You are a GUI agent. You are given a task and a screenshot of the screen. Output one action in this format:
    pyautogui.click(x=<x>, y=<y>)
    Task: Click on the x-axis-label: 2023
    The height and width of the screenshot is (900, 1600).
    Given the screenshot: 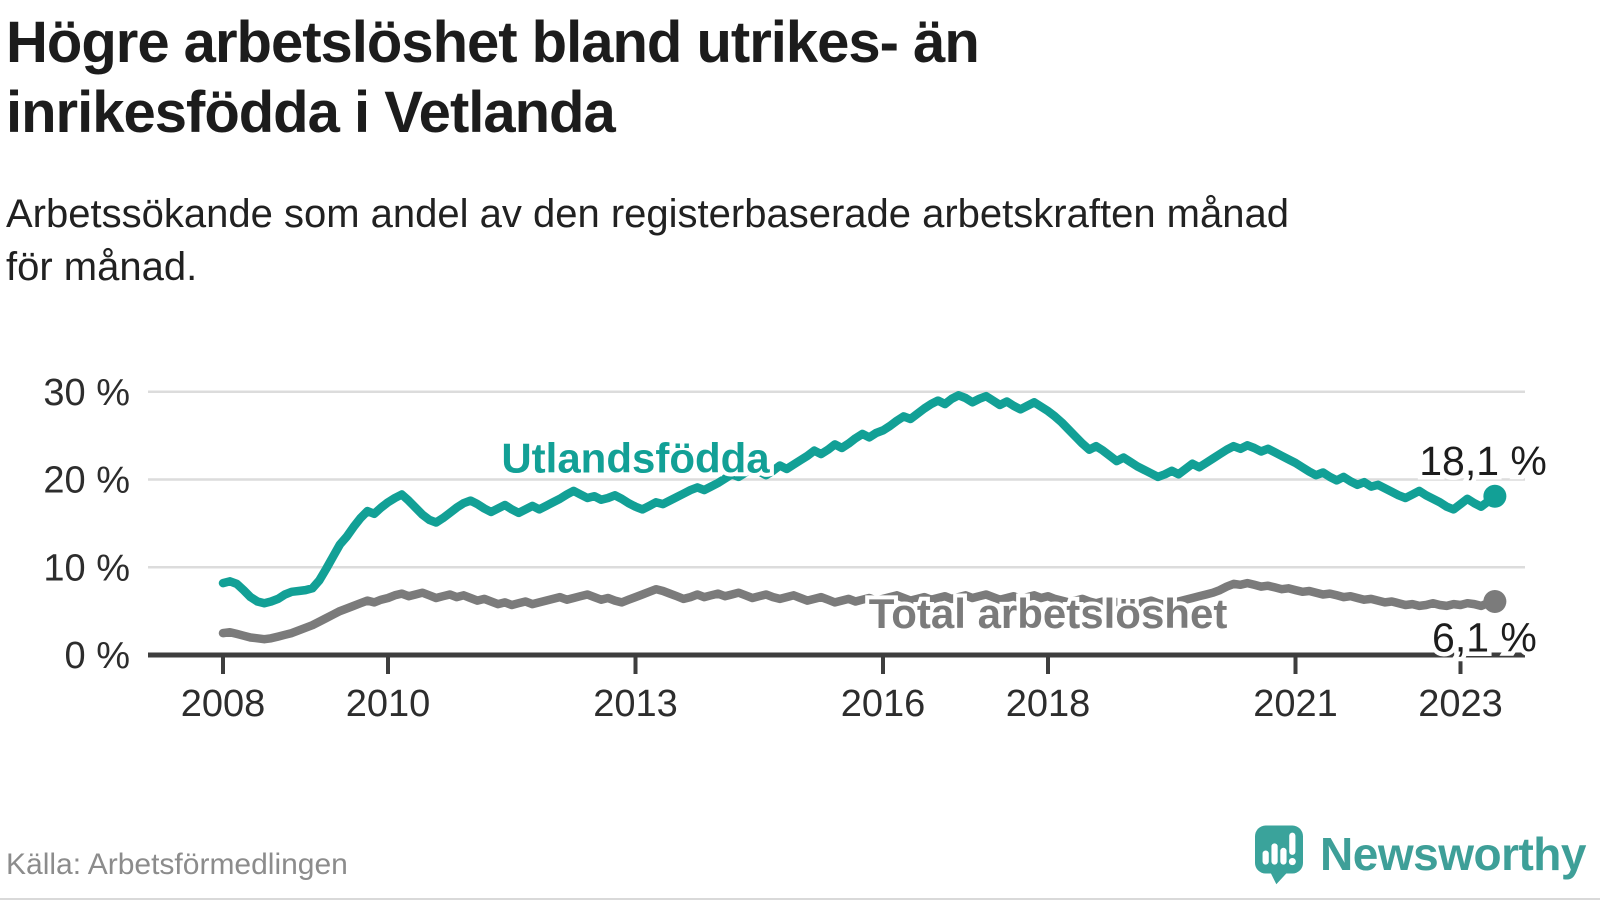 What is the action you would take?
    pyautogui.click(x=1460, y=704)
    